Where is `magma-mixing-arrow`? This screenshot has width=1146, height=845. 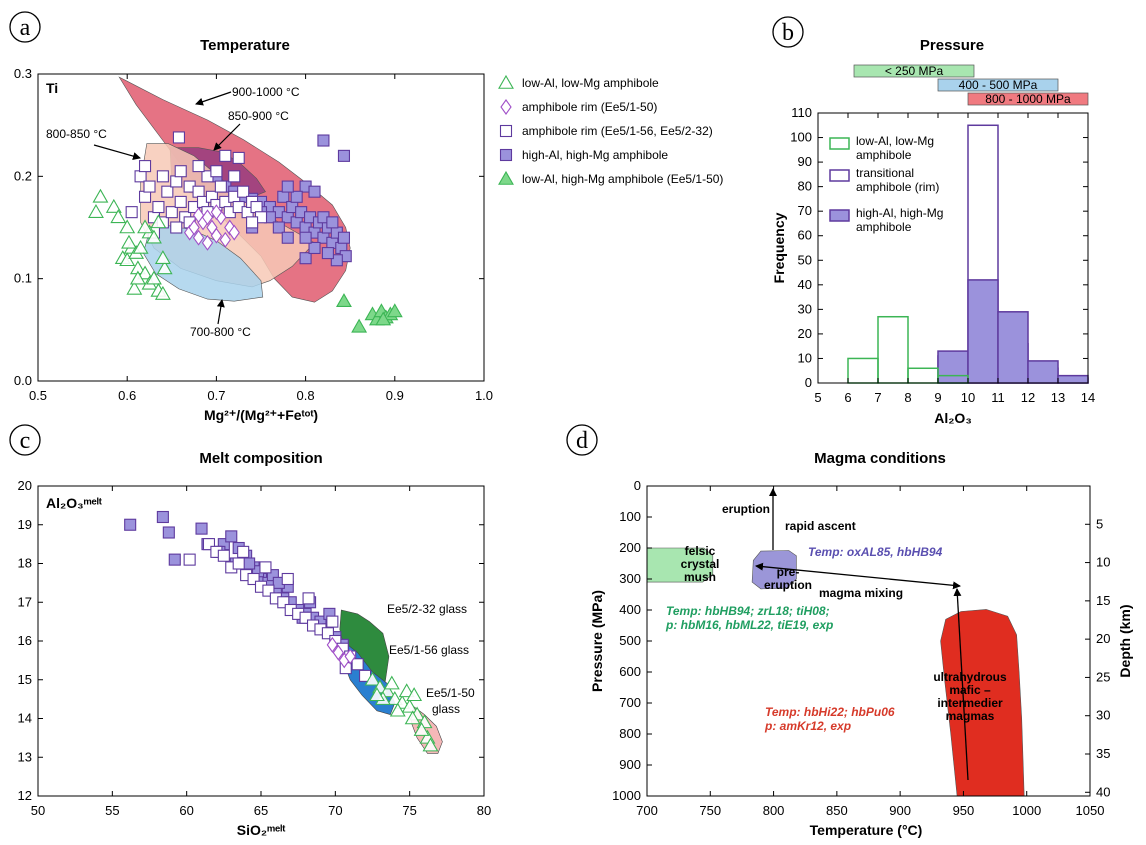
magma-mixing-arrow is located at coordinates (858, 576).